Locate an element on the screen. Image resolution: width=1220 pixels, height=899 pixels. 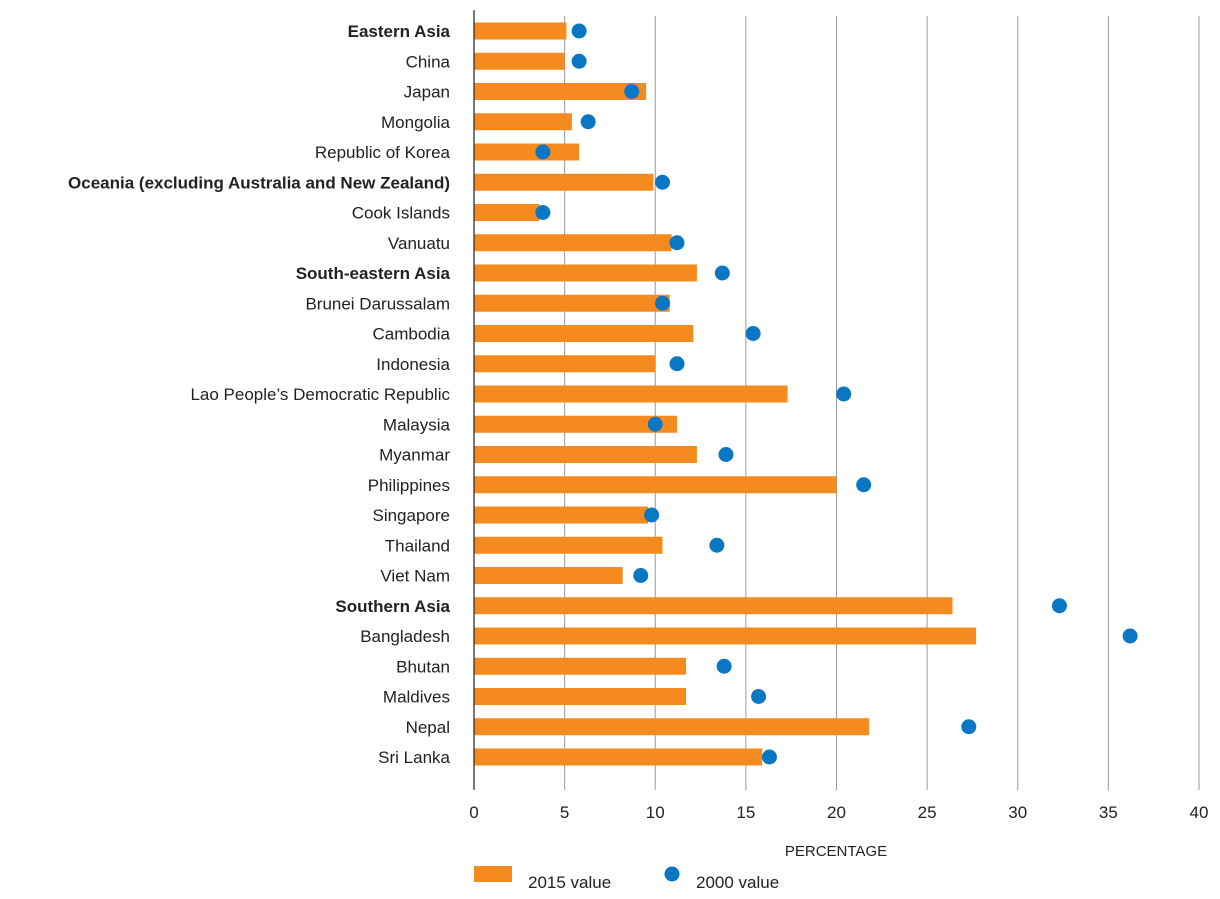
category-label: Bangladesh is located at coordinates (405, 636).